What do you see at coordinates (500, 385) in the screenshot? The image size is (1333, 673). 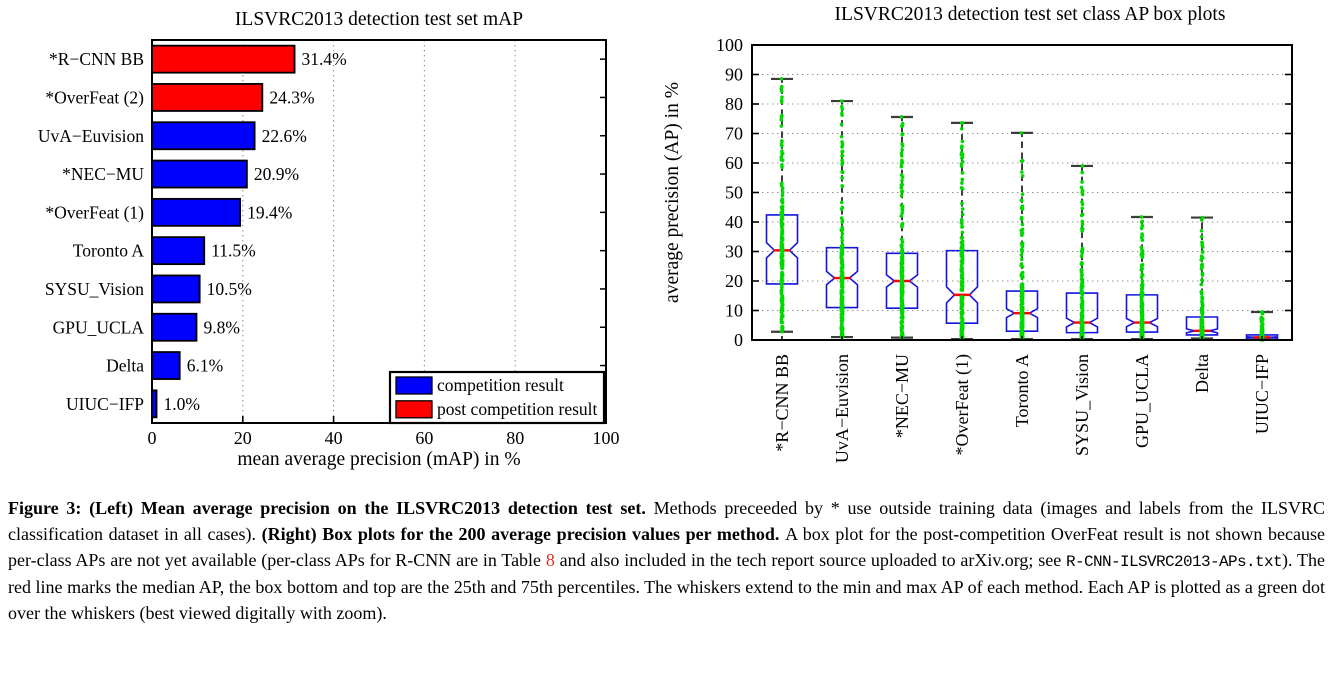 I see `legend-label-comp: competition result` at bounding box center [500, 385].